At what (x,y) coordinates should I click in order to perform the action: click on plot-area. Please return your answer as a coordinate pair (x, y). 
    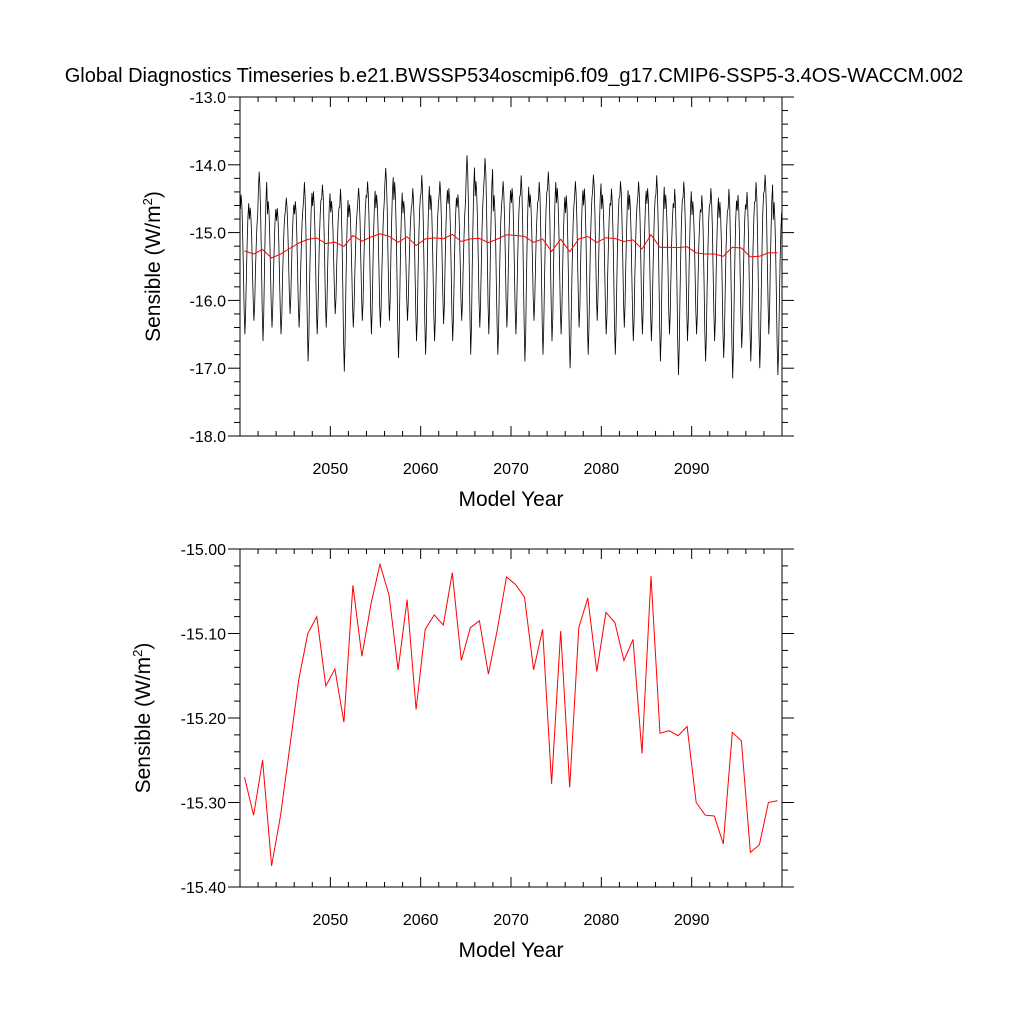
    Looking at the image, I should click on (511, 267).